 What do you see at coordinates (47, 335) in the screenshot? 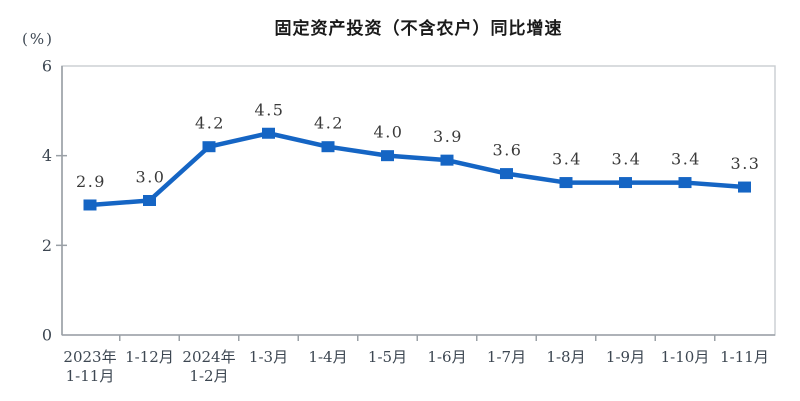
I see `y-tick-label: 0` at bounding box center [47, 335].